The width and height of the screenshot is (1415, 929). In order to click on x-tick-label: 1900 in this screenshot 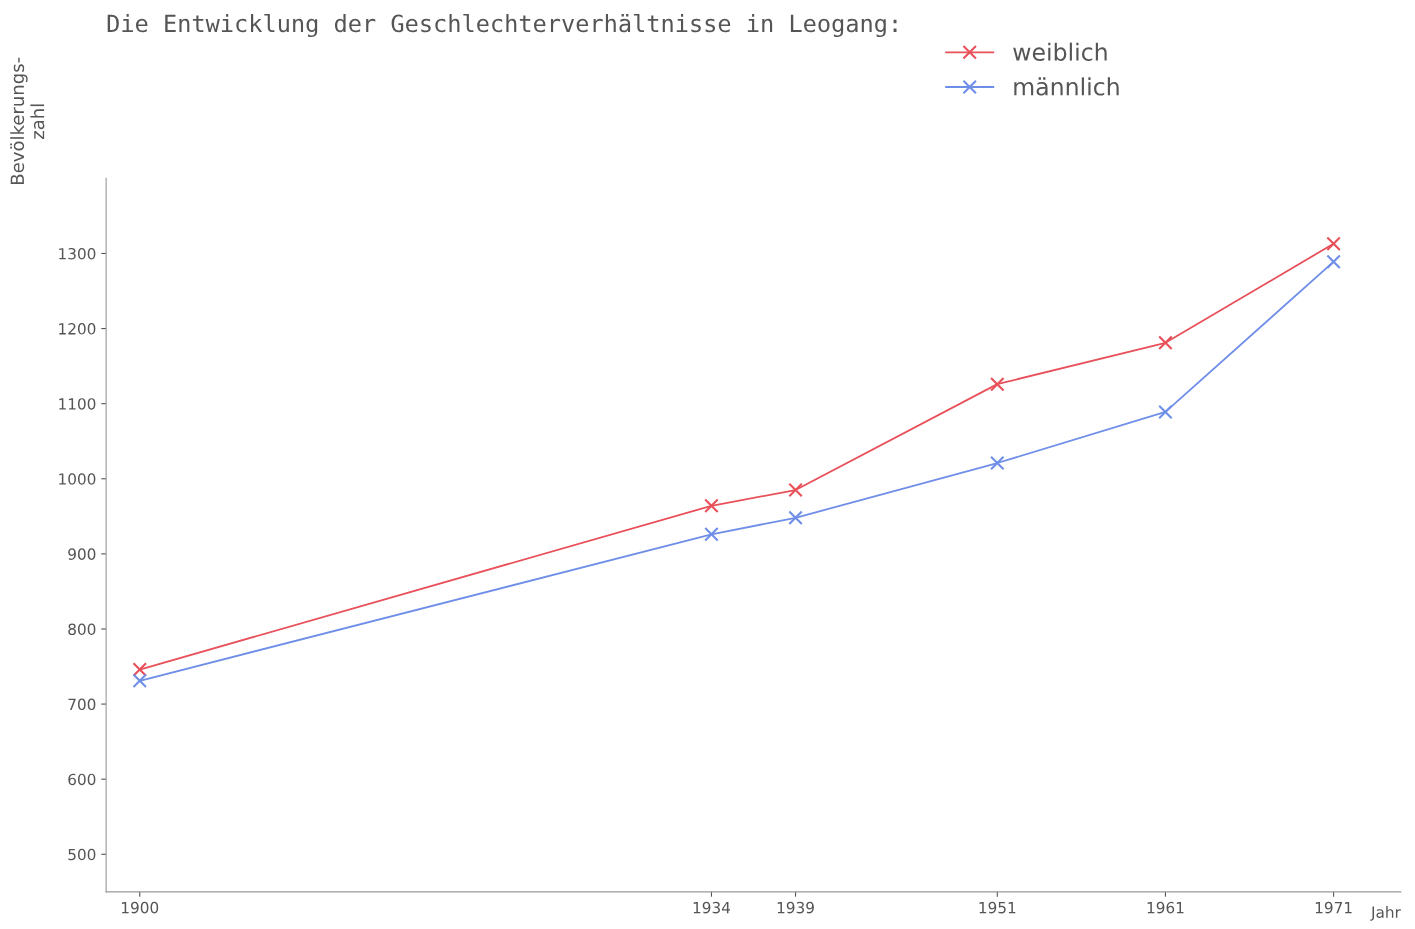, I will do `click(140, 907)`.